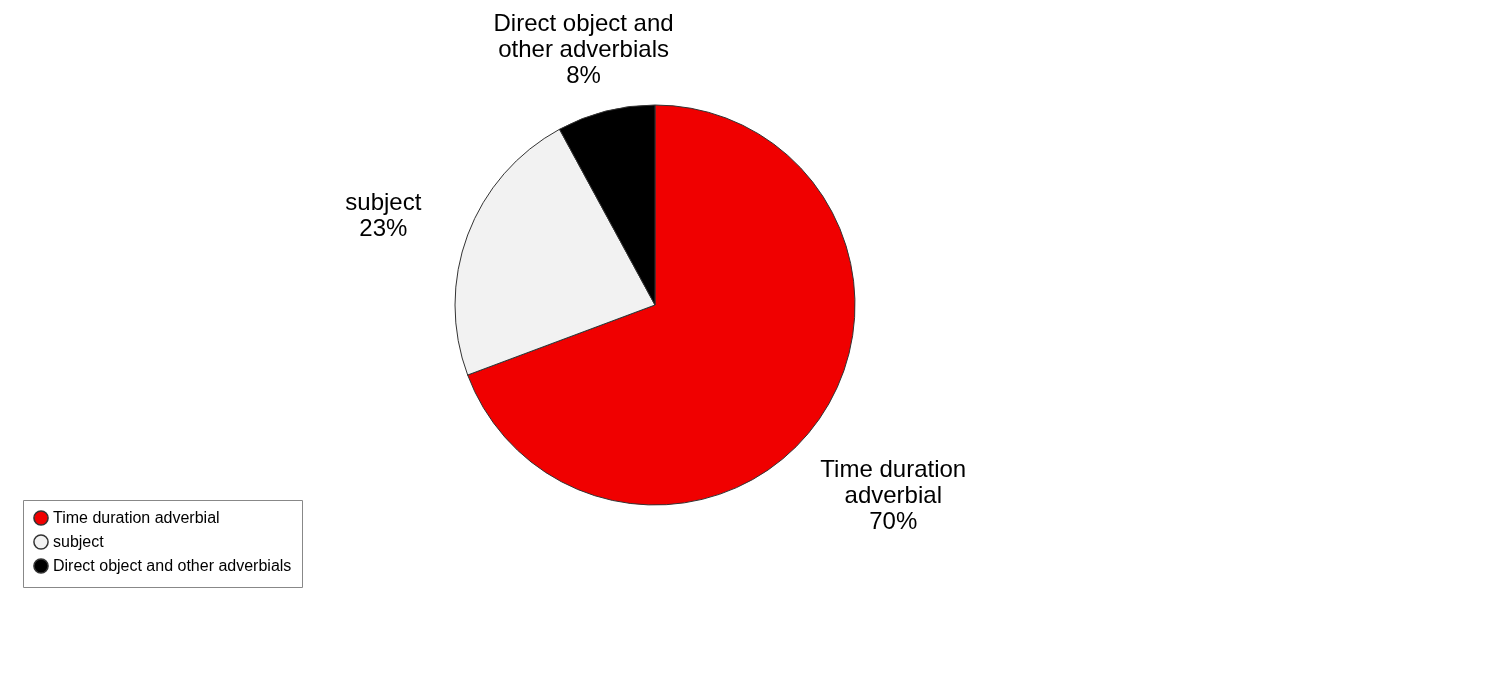 The width and height of the screenshot is (1505, 696). I want to click on slice-label: subject, so click(383, 202).